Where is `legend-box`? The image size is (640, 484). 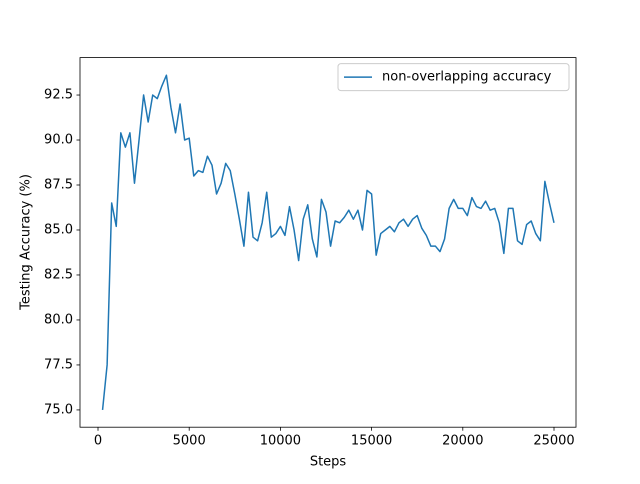 legend-box is located at coordinates (453, 77).